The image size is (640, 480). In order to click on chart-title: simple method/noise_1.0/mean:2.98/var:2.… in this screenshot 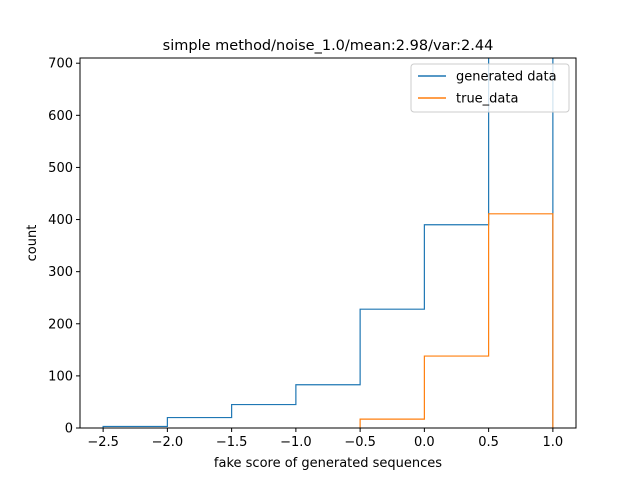, I will do `click(328, 46)`.